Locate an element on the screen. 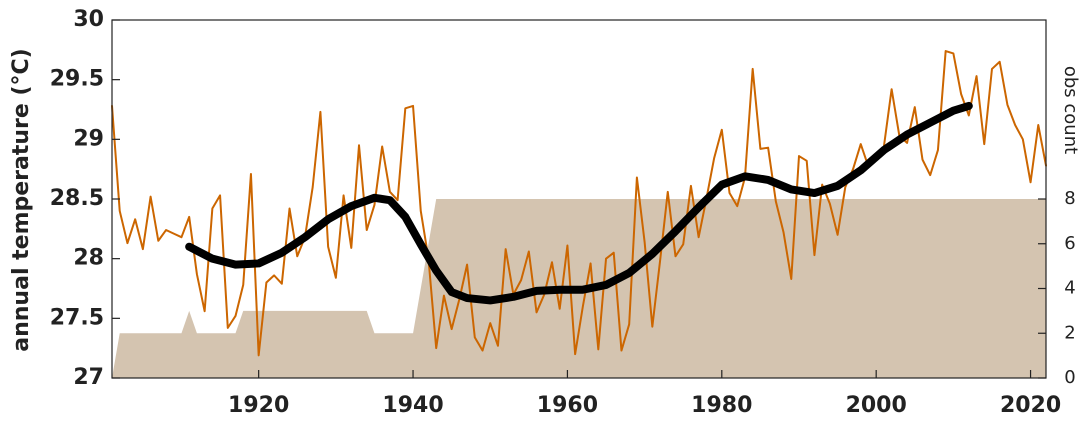  y-tick-label: 29.5 is located at coordinates (77, 79).